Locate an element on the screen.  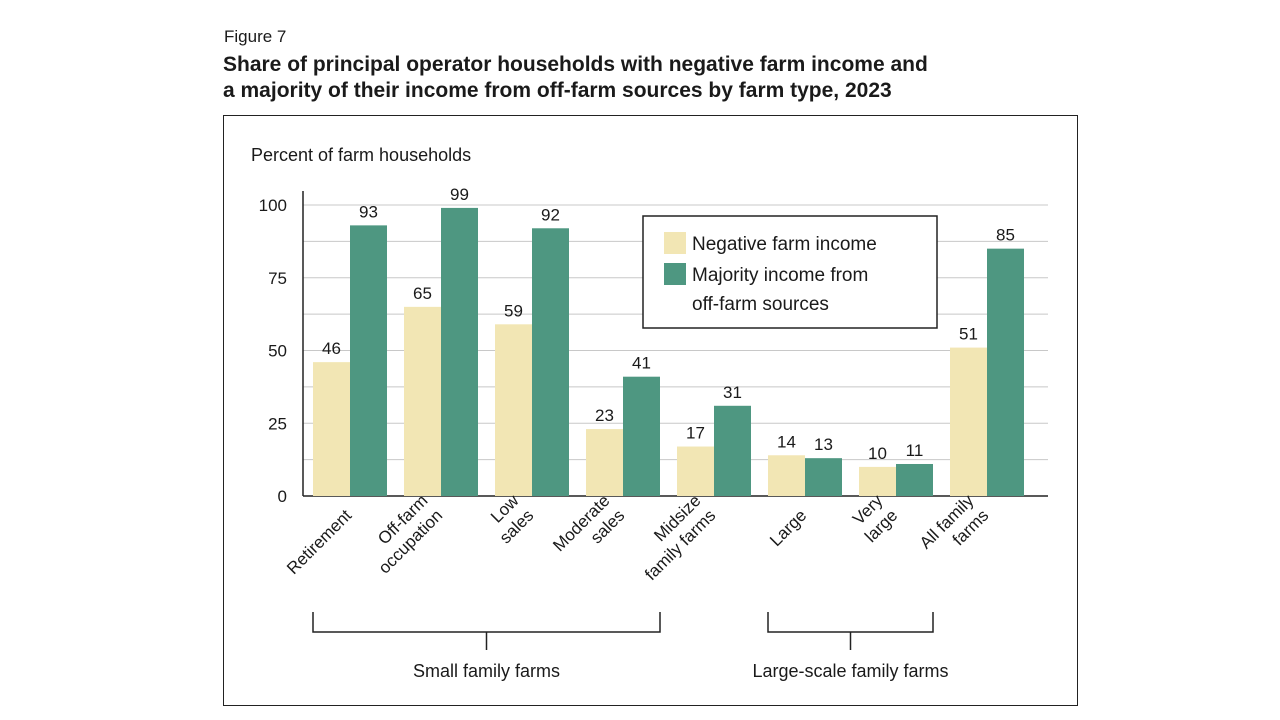
data-label-majority-3: 41 is located at coordinates (641, 363).